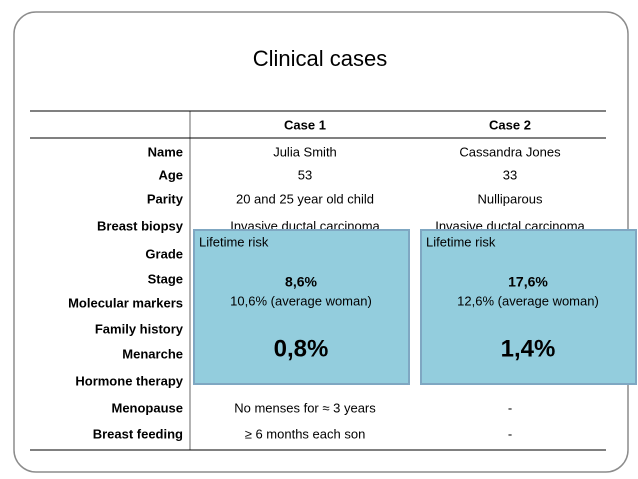 This screenshot has height=479, width=638. What do you see at coordinates (305, 433) in the screenshot?
I see `cell: ≥ 6 months each son` at bounding box center [305, 433].